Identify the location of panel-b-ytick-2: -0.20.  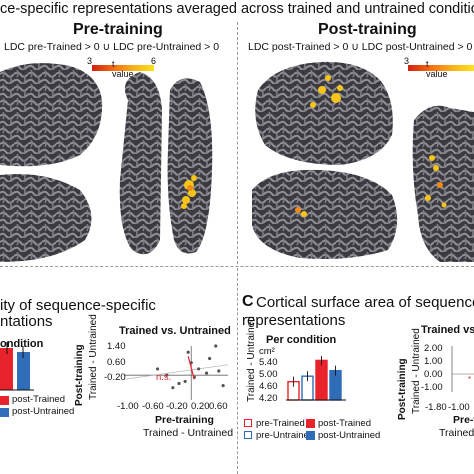
(115, 377).